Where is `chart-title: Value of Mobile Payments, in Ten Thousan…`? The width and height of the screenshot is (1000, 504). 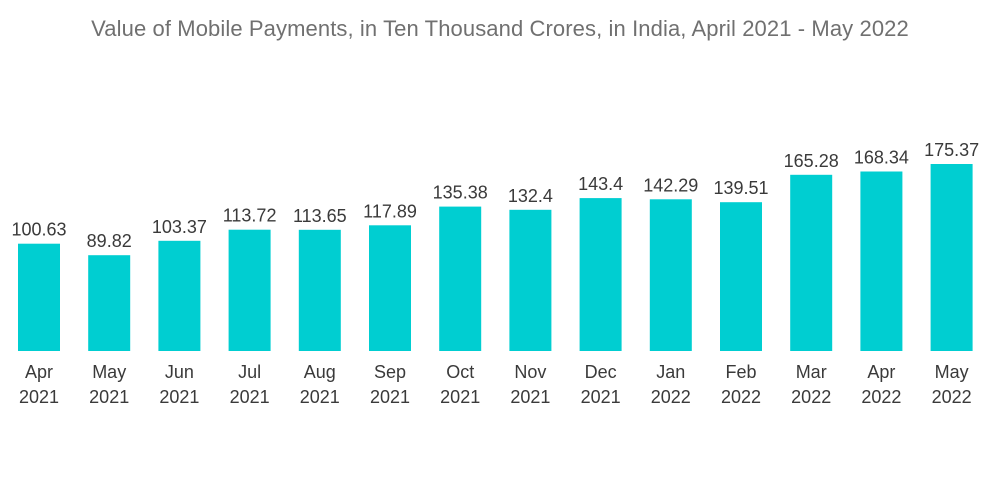
chart-title: Value of Mobile Payments, in Ten Thousan… is located at coordinates (500, 28).